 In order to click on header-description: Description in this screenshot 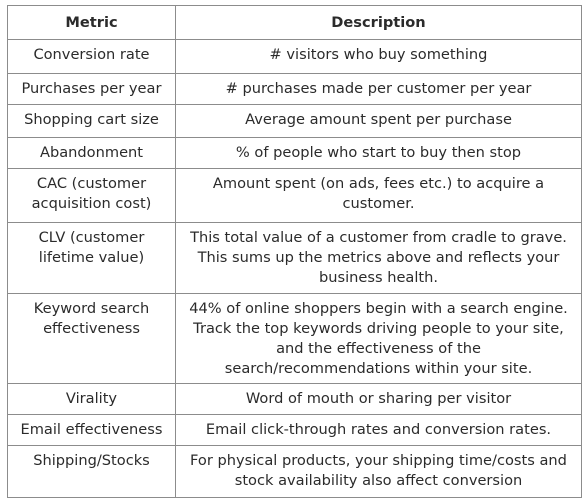, I will do `click(378, 22)`.